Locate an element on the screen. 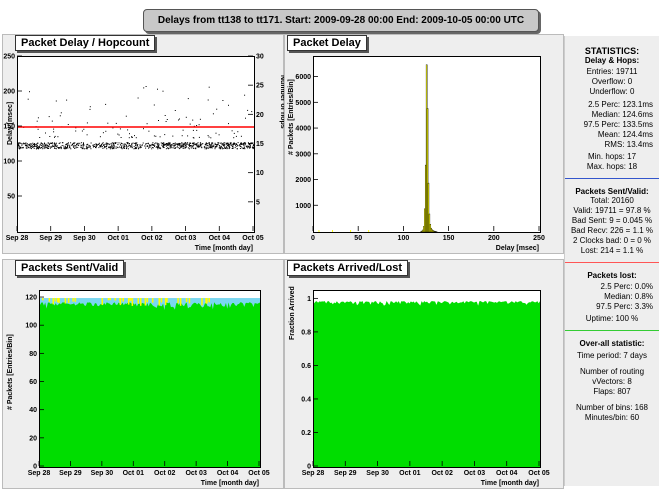 The image size is (660, 491). y2-tick-label: 15 is located at coordinates (260, 144).